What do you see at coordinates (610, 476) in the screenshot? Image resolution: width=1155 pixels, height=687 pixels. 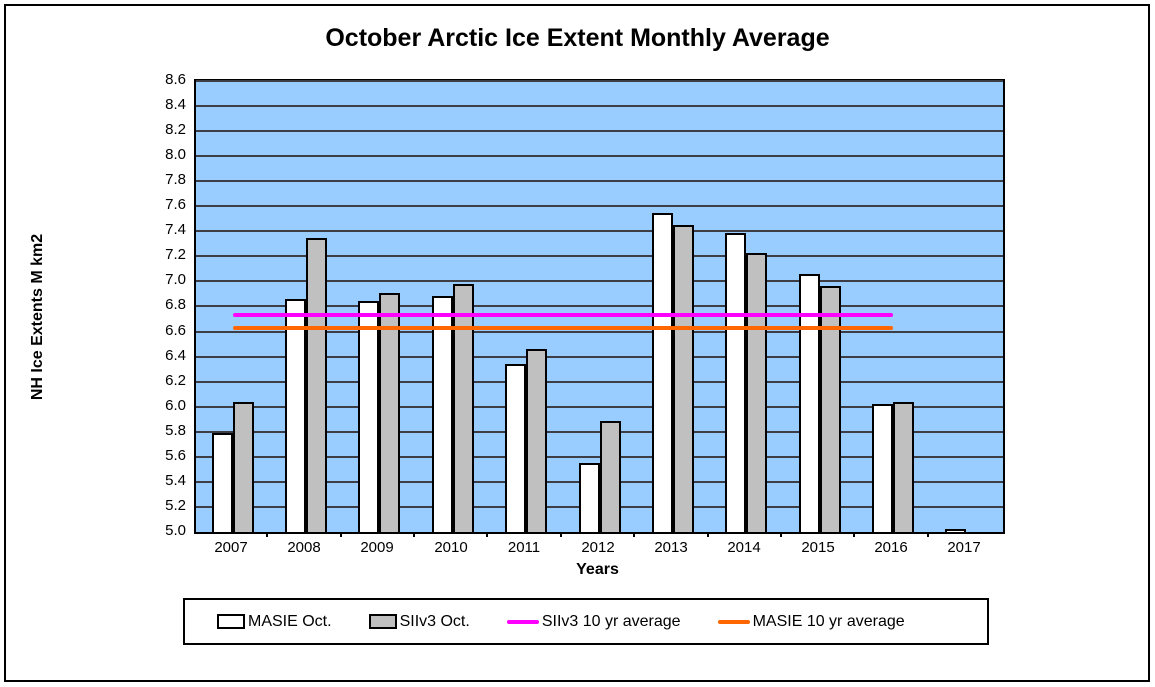 I see `bar-siiv3-oct-2012` at bounding box center [610, 476].